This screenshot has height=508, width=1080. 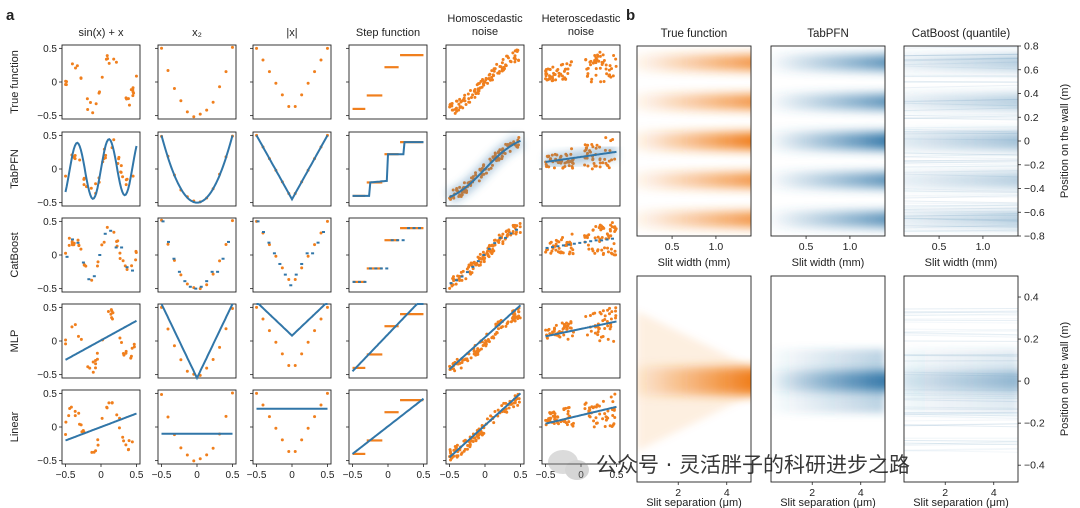 What do you see at coordinates (197, 82) in the screenshot?
I see `axes-frame` at bounding box center [197, 82].